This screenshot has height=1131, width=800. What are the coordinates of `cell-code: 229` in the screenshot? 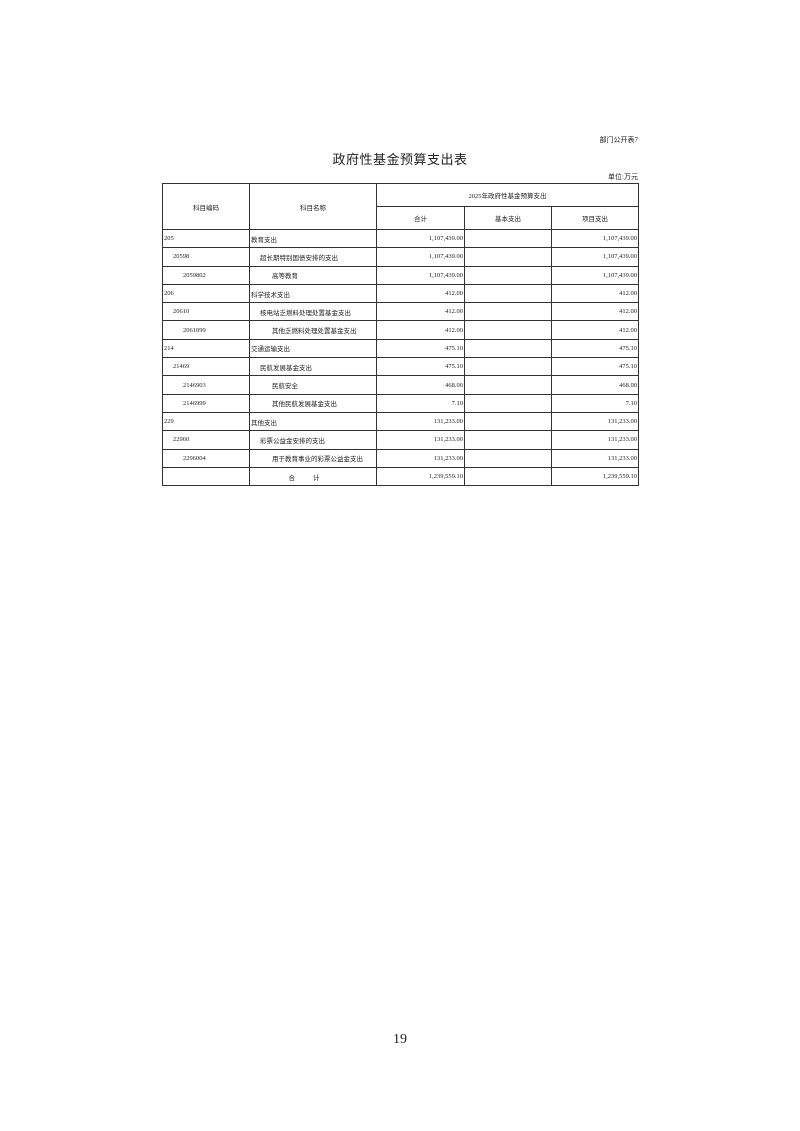 It's located at (206, 421).